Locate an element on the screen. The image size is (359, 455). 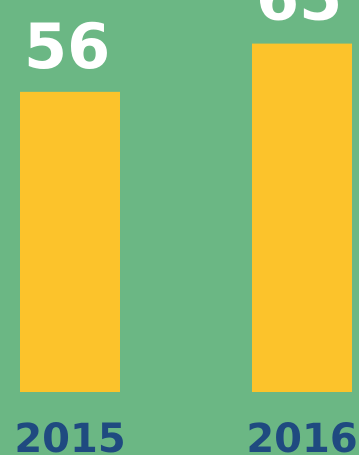
category-label-2016: 2016 is located at coordinates (301, 435).